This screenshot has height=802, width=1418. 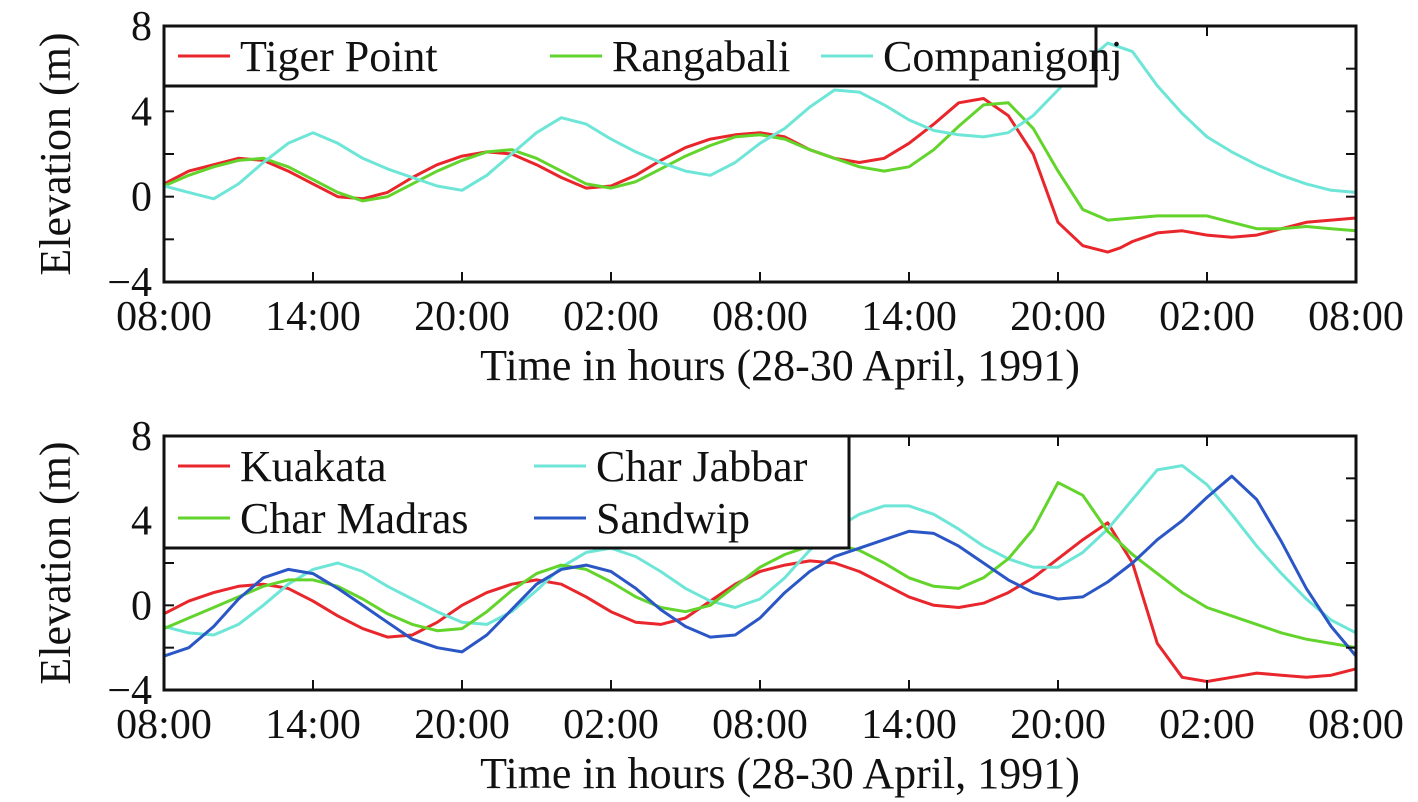 I want to click on legend-label: Sandwip, so click(x=673, y=518).